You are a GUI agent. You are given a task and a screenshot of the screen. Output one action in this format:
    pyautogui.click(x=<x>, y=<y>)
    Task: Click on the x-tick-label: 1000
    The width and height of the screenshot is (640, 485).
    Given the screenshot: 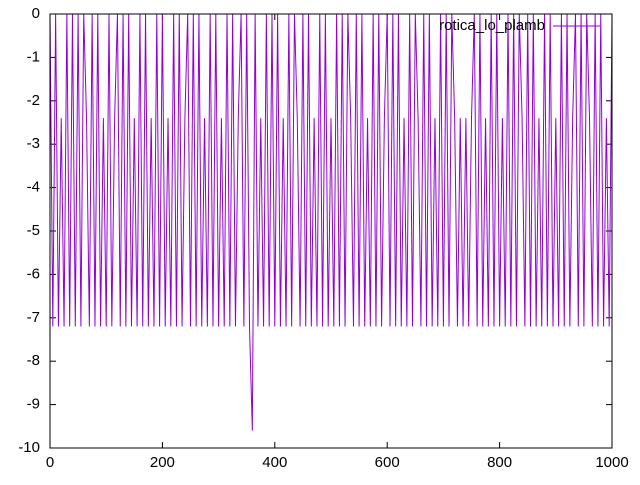 What is the action you would take?
    pyautogui.click(x=611, y=462)
    